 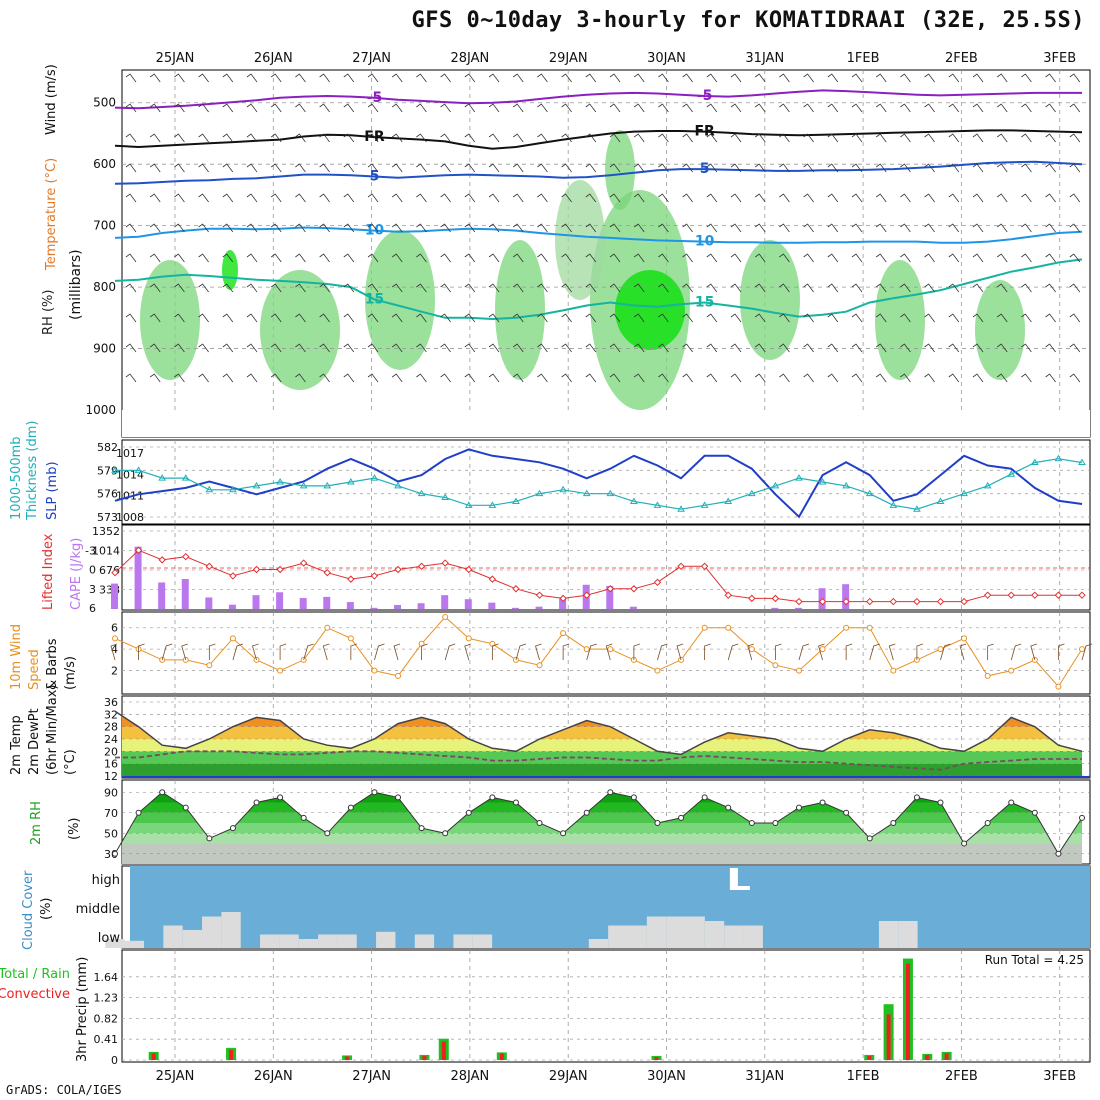 I want to click on ylabel-slp: SLP (mb), so click(x=52, y=490).